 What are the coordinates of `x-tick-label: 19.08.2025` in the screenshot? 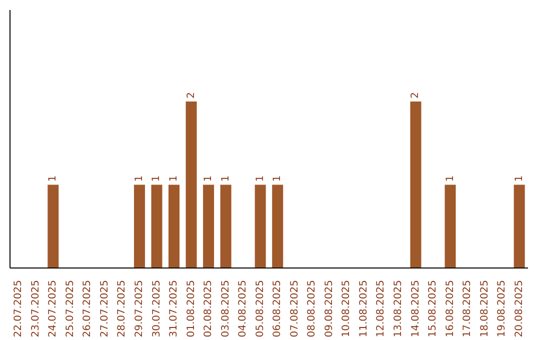 It's located at (502, 309).